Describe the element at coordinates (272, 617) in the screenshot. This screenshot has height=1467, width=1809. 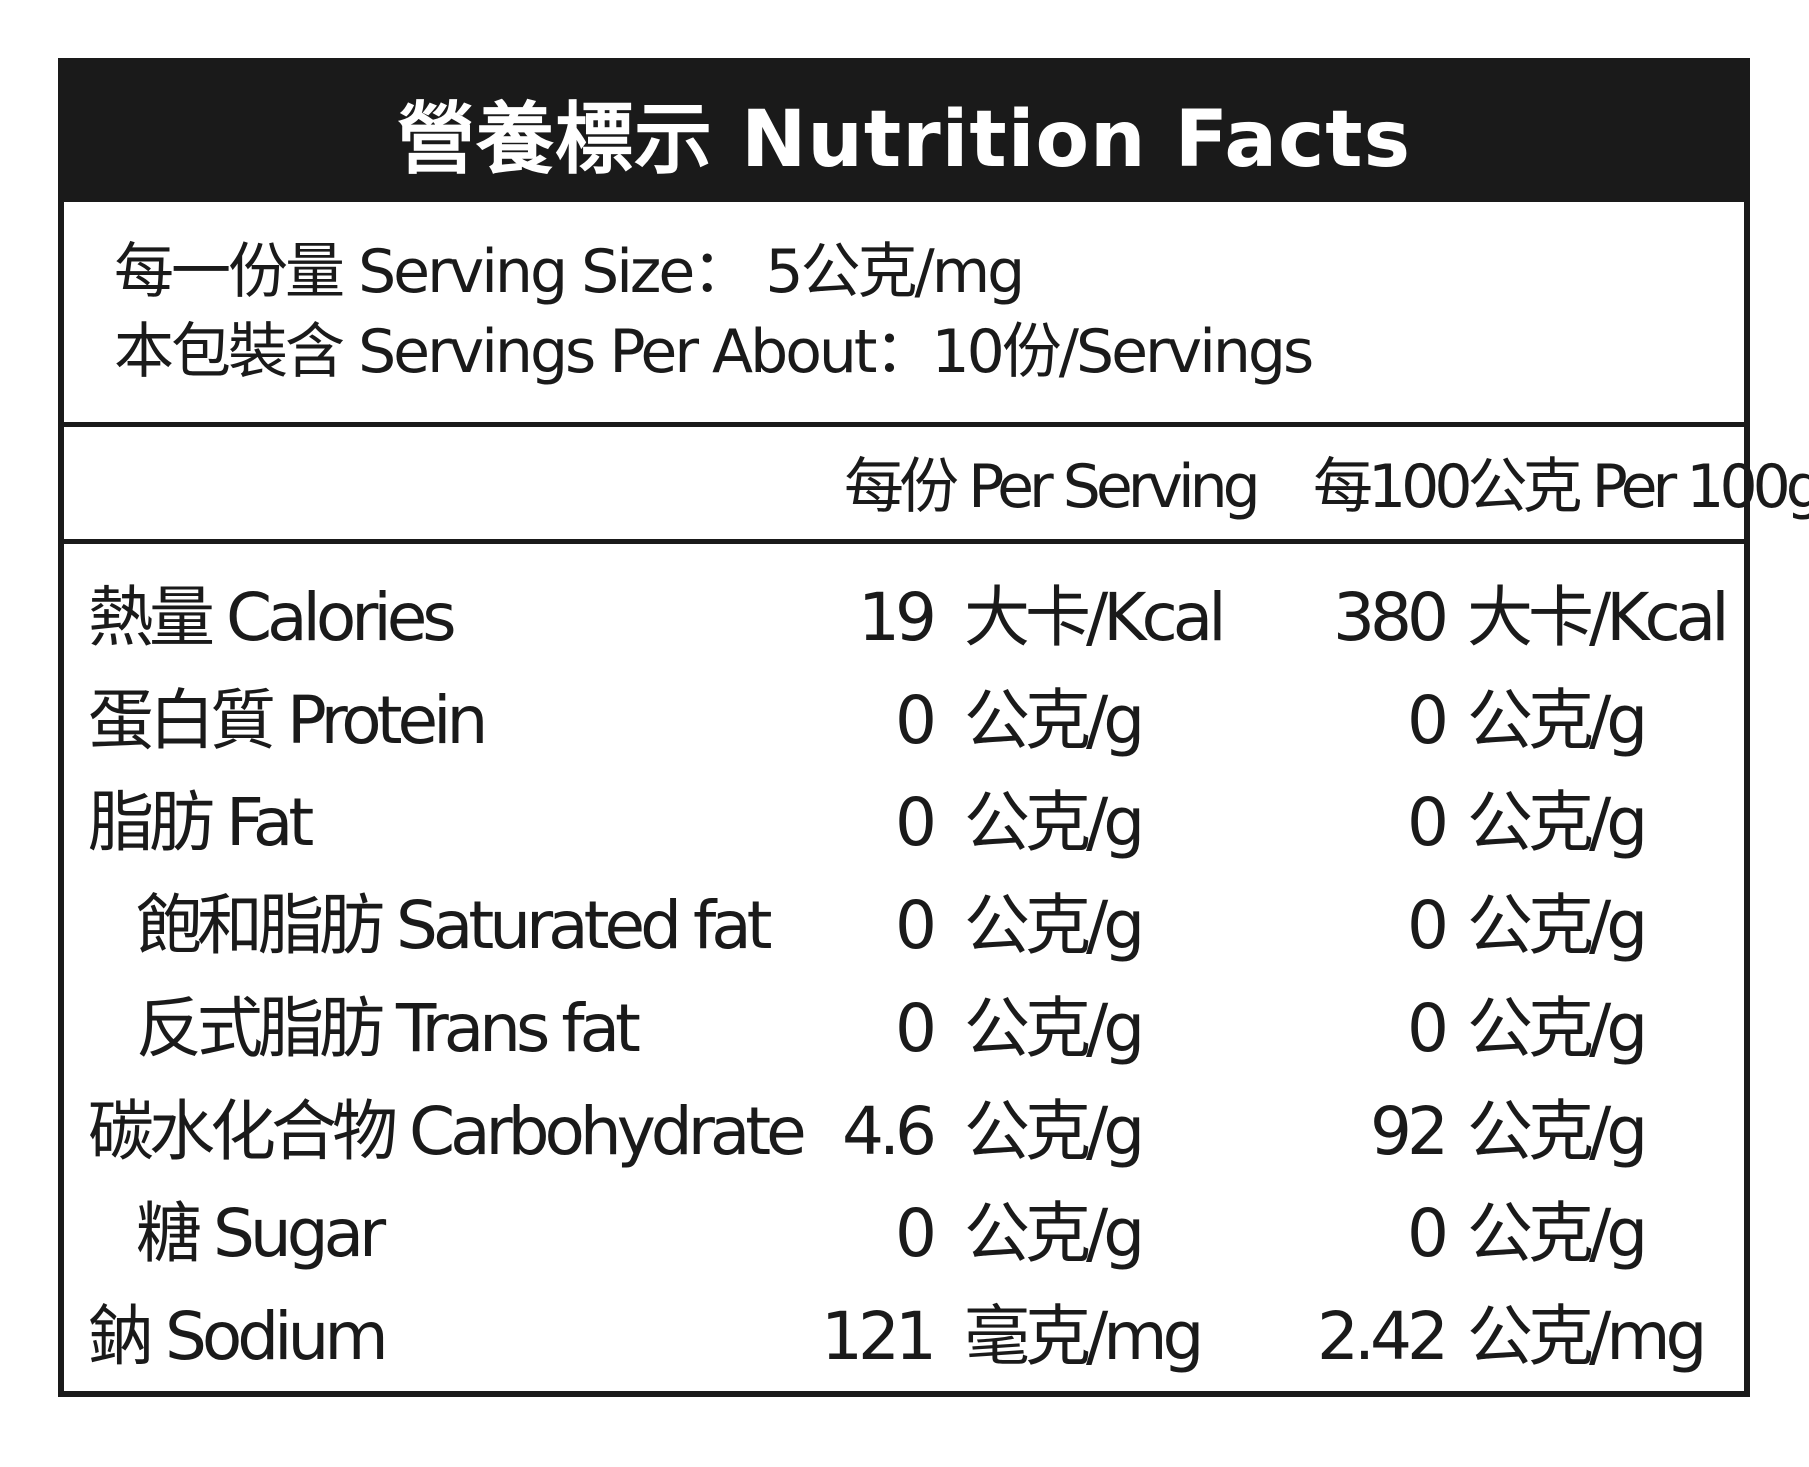
I see `nutrient-label: 熱量 Calories` at that location.